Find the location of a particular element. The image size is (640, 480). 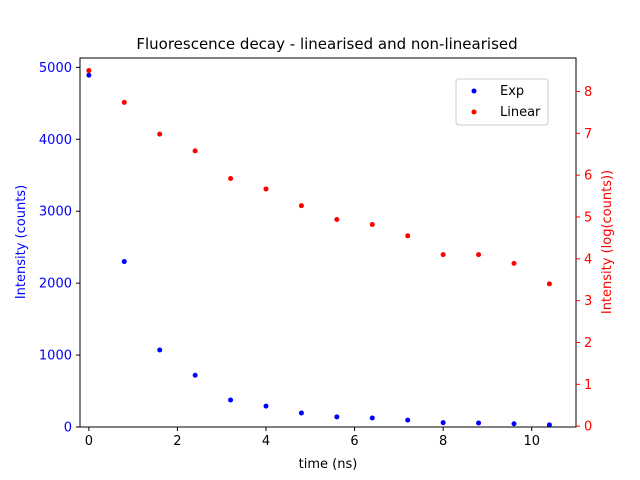

right-y-tick-label: 0 is located at coordinates (588, 427).